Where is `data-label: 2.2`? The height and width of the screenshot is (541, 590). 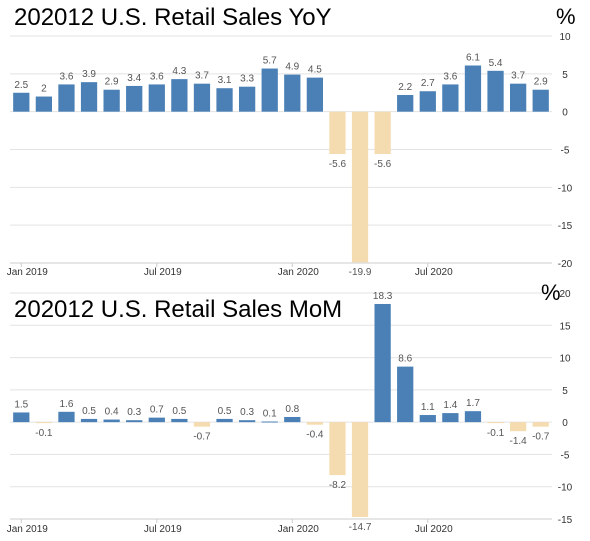
data-label: 2.2 is located at coordinates (405, 87).